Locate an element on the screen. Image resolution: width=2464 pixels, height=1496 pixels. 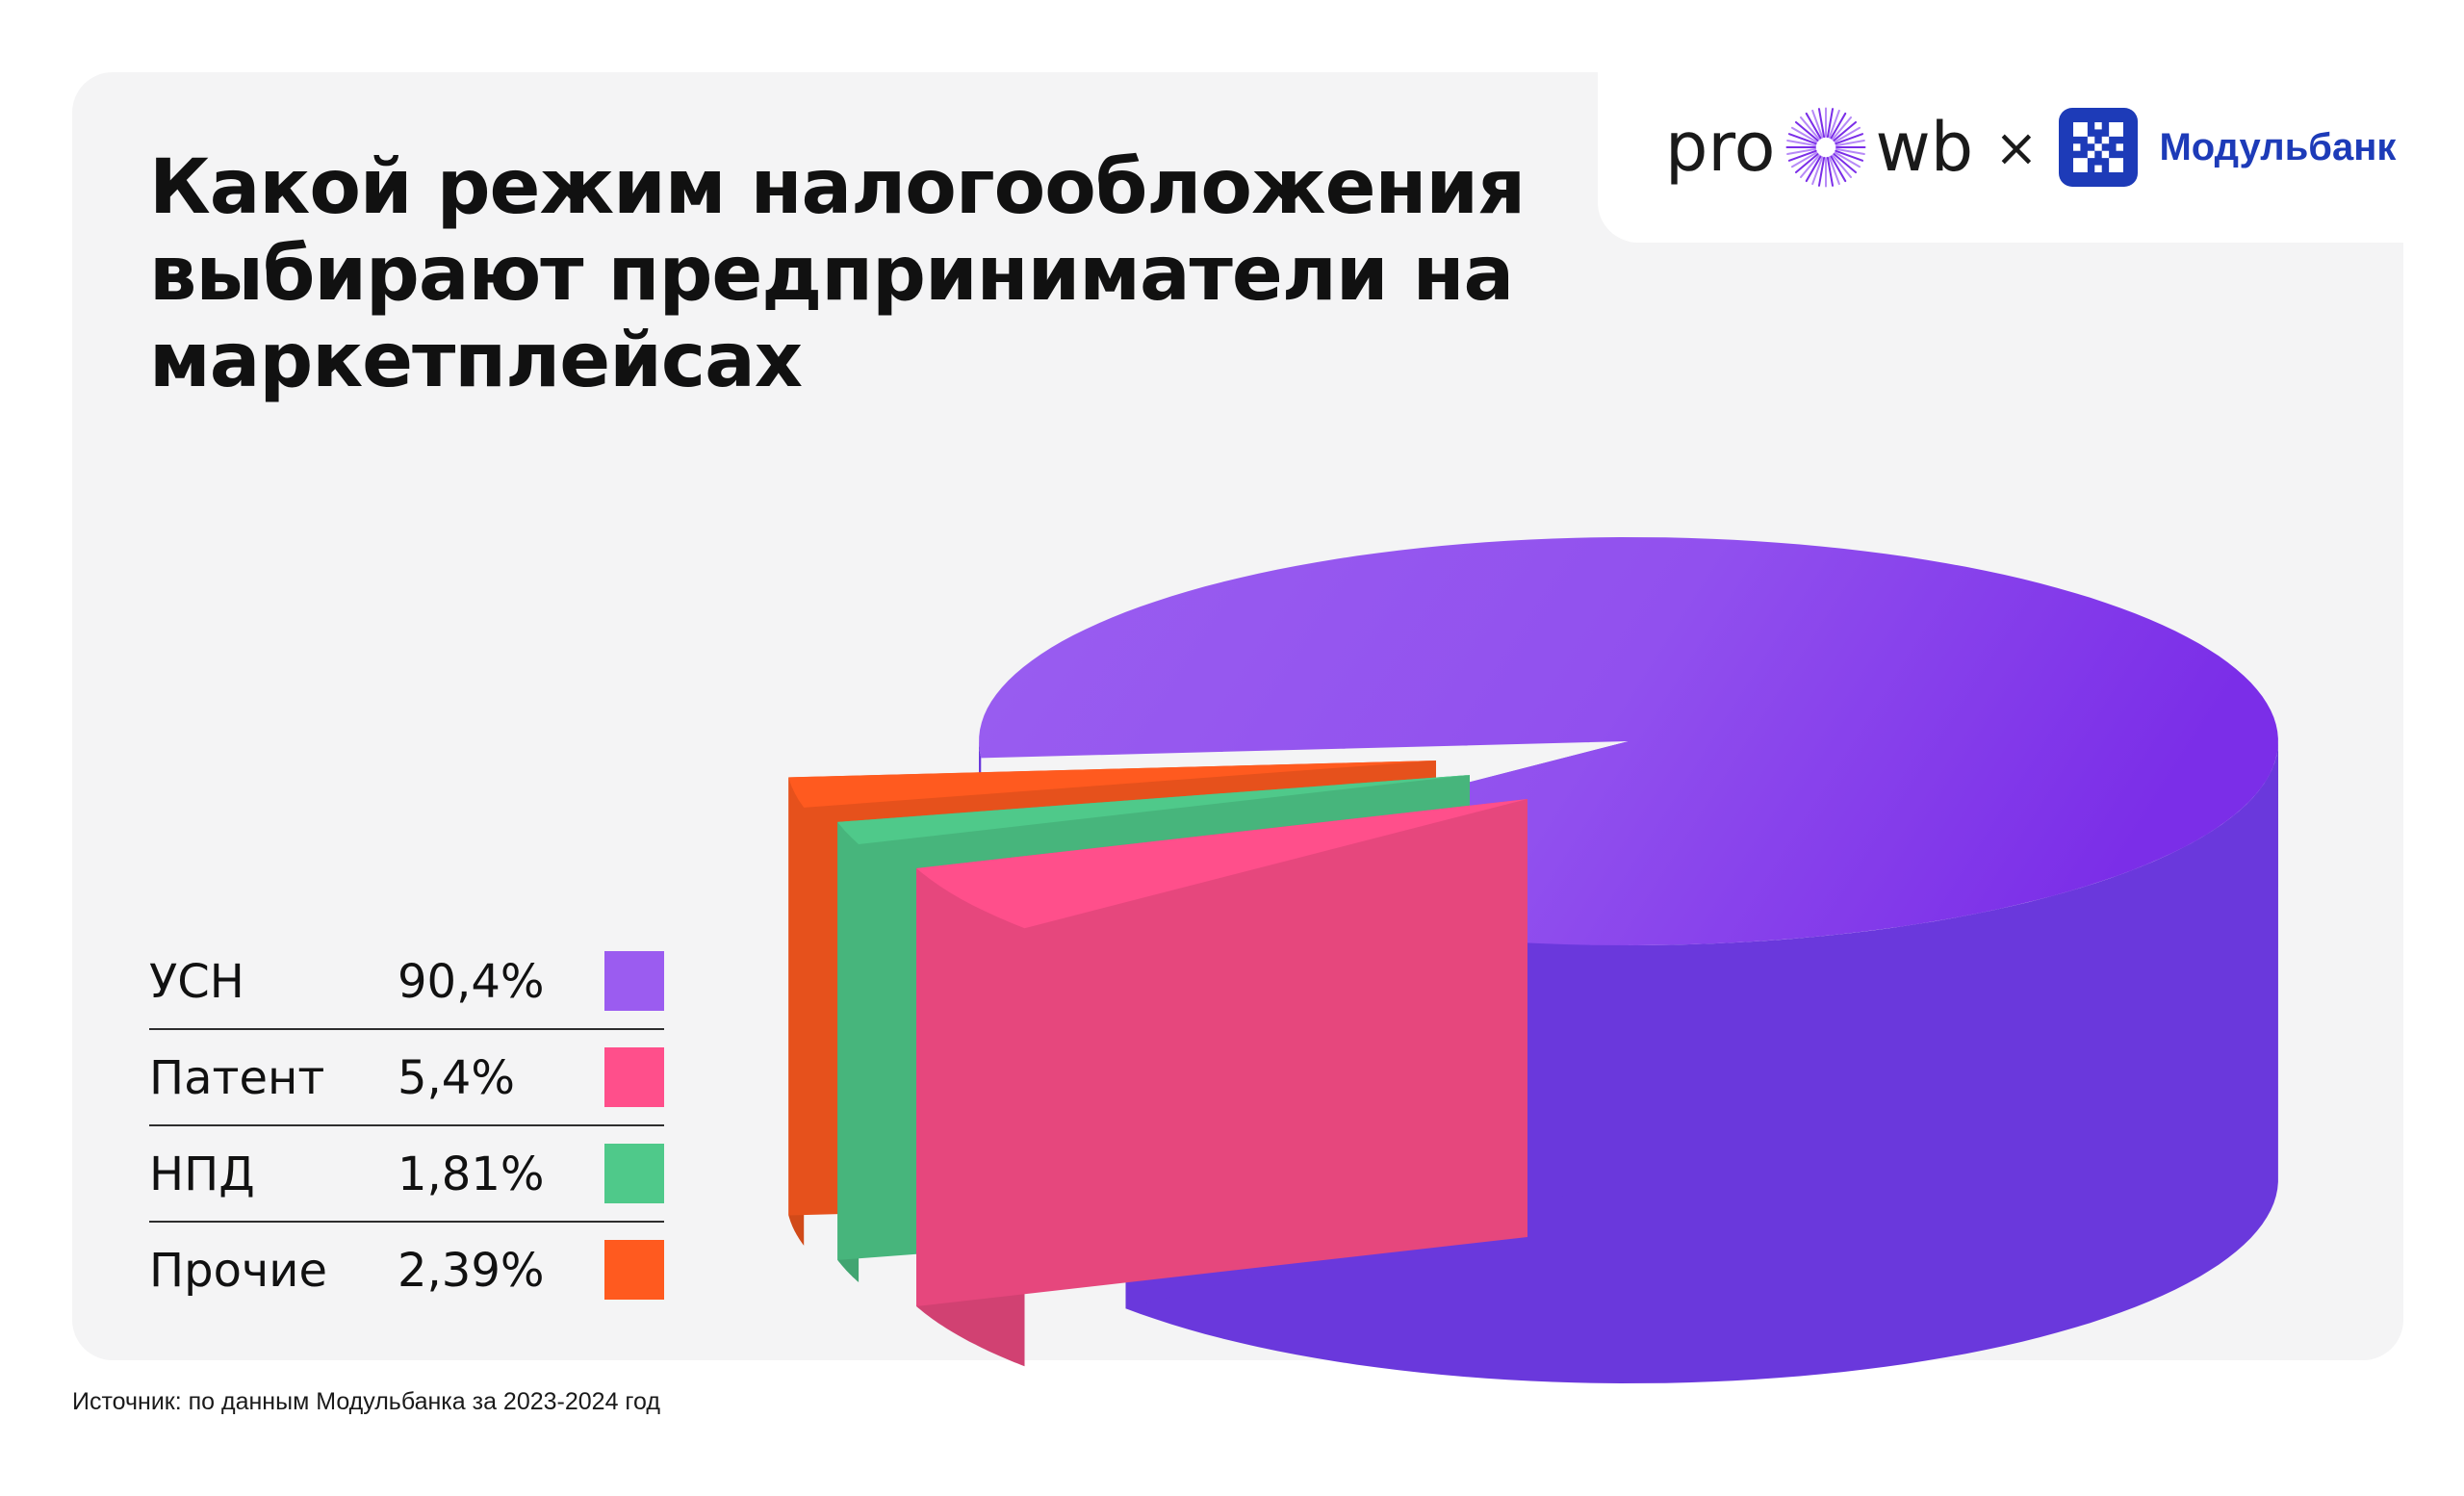
legend-swatch-usn is located at coordinates (634, 981).